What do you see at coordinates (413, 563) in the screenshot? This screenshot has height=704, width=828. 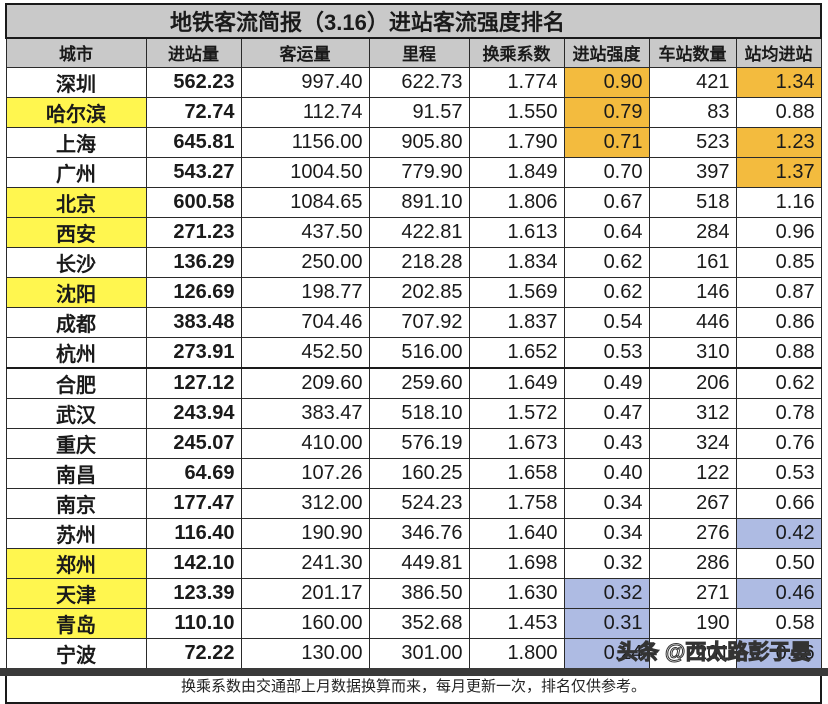 I see `table-row: 郑州 142.10 241.30 449.81 1.698 0.32 286 0.50` at bounding box center [413, 563].